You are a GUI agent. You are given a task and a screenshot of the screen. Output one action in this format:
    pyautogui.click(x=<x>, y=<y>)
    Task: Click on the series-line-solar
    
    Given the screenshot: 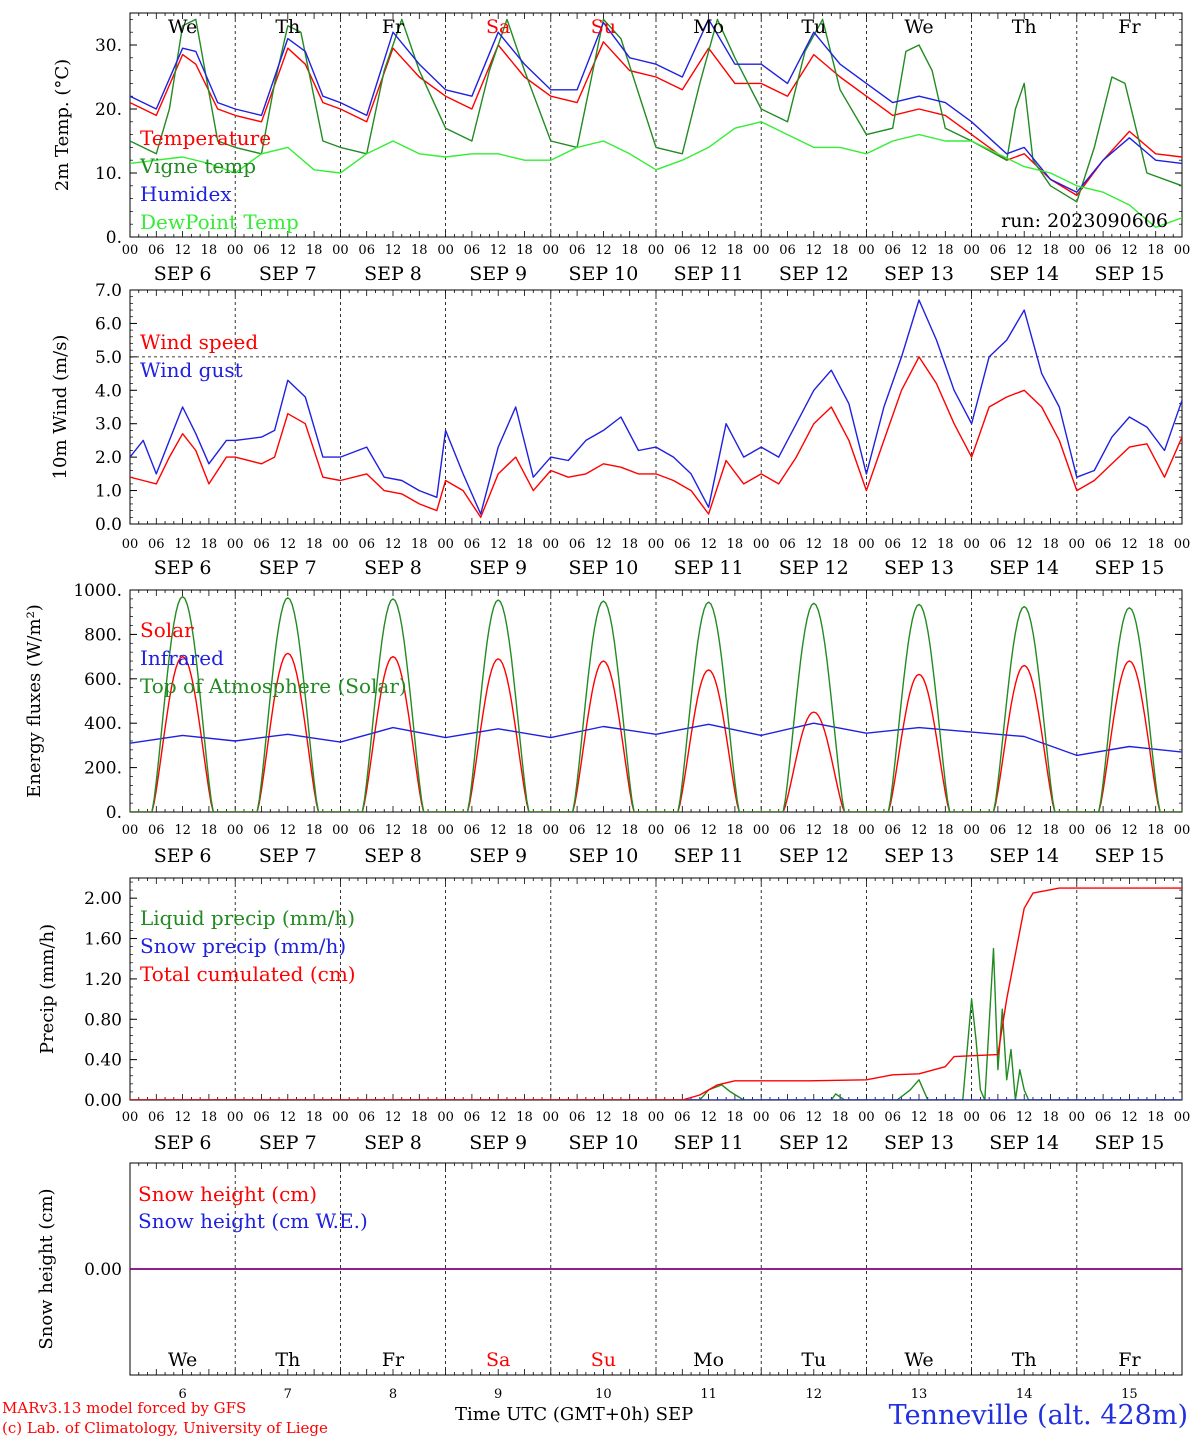 What is the action you would take?
    pyautogui.click(x=656, y=732)
    